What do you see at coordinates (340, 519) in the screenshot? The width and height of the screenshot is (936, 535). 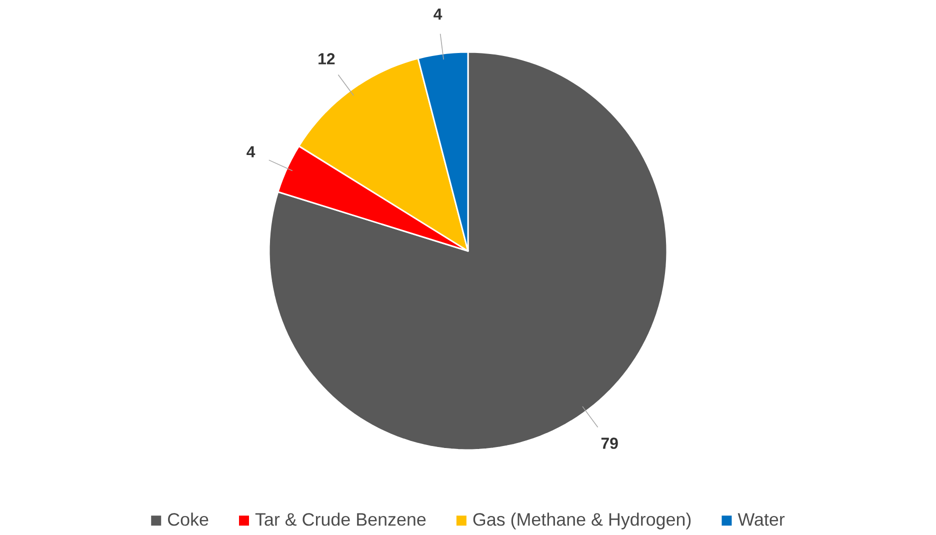 I see `legend-label: Tar & Crude Benzene` at bounding box center [340, 519].